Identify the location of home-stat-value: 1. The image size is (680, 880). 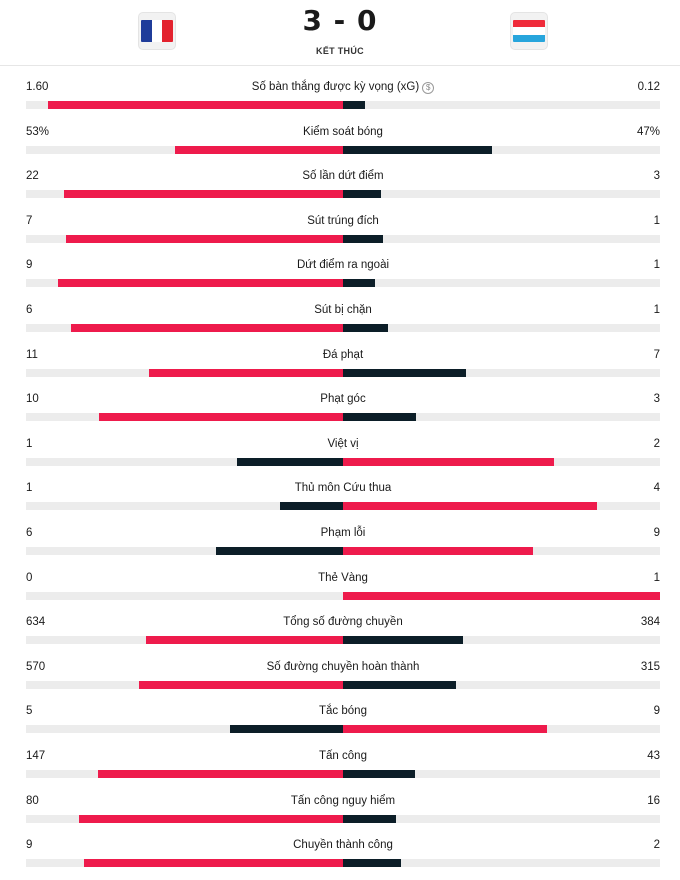
(29, 488).